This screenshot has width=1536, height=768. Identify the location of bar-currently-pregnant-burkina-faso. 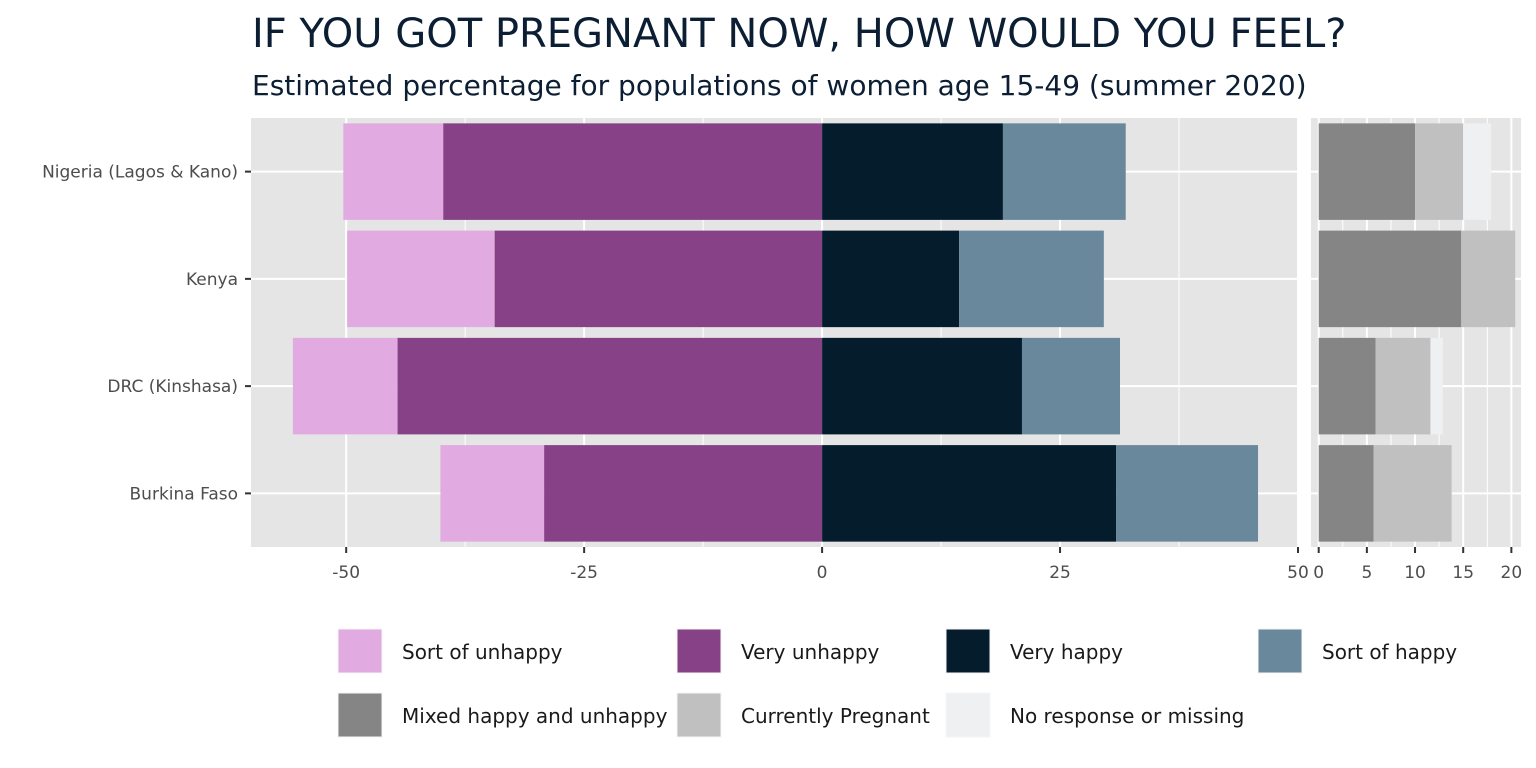
(1412, 493).